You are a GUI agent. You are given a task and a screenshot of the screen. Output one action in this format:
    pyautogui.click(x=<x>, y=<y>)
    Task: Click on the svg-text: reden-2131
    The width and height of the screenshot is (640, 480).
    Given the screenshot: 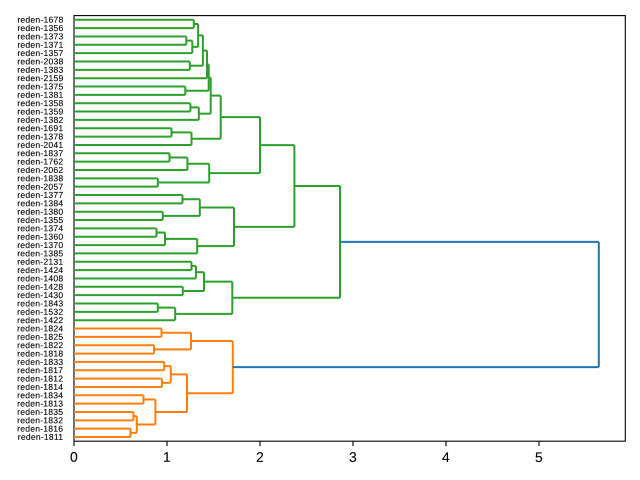 What is the action you would take?
    pyautogui.click(x=40, y=262)
    